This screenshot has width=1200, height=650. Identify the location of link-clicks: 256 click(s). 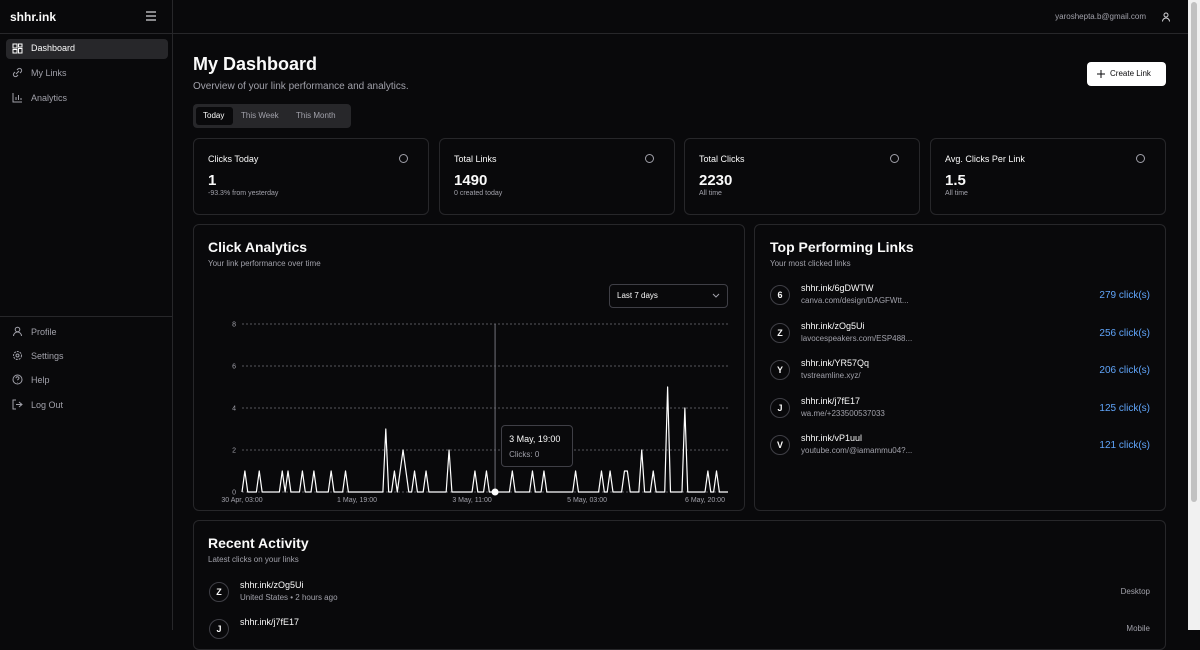
(1124, 333).